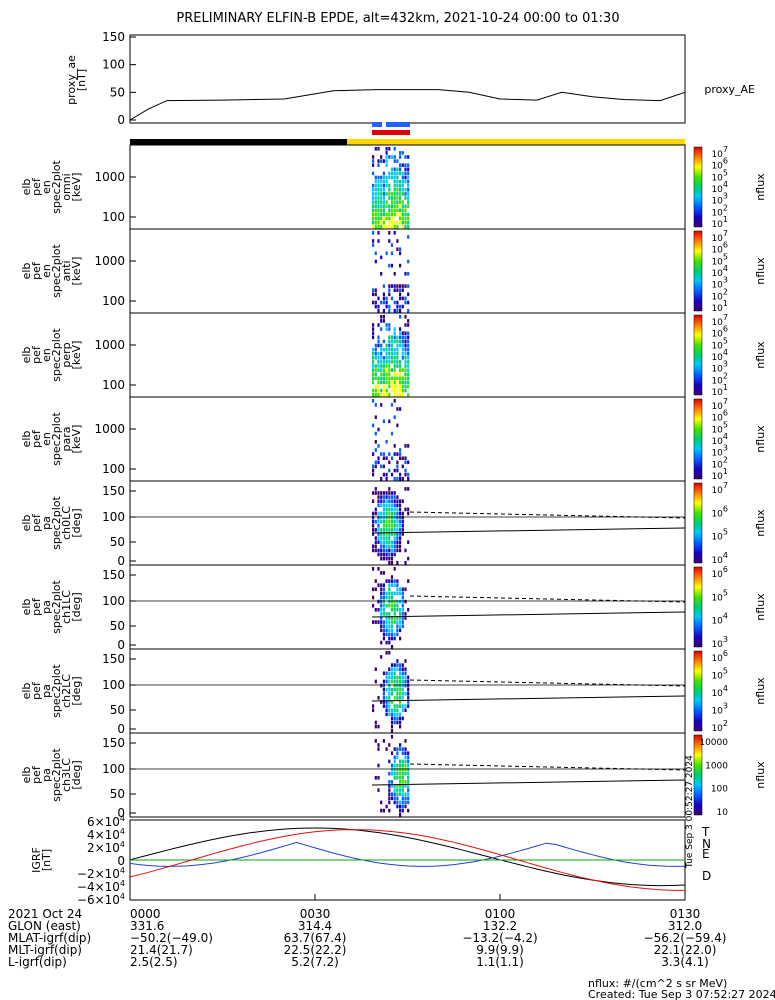 The height and width of the screenshot is (1000, 775). I want to click on proxy-ae-tick-label: 0, so click(121, 120).